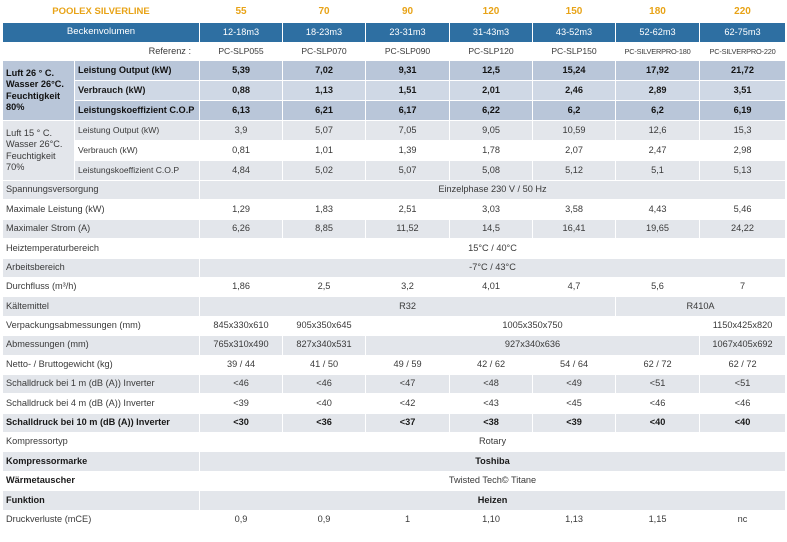 This screenshot has width=787, height=542. What do you see at coordinates (658, 209) in the screenshot?
I see `cell: 4,43` at bounding box center [658, 209].